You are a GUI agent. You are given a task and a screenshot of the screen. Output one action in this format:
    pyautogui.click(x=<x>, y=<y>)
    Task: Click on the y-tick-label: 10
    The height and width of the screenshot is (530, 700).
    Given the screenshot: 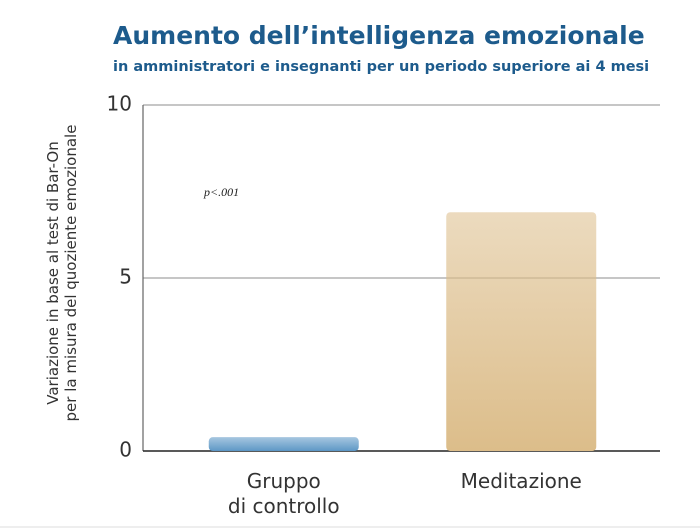 What is the action you would take?
    pyautogui.click(x=119, y=104)
    